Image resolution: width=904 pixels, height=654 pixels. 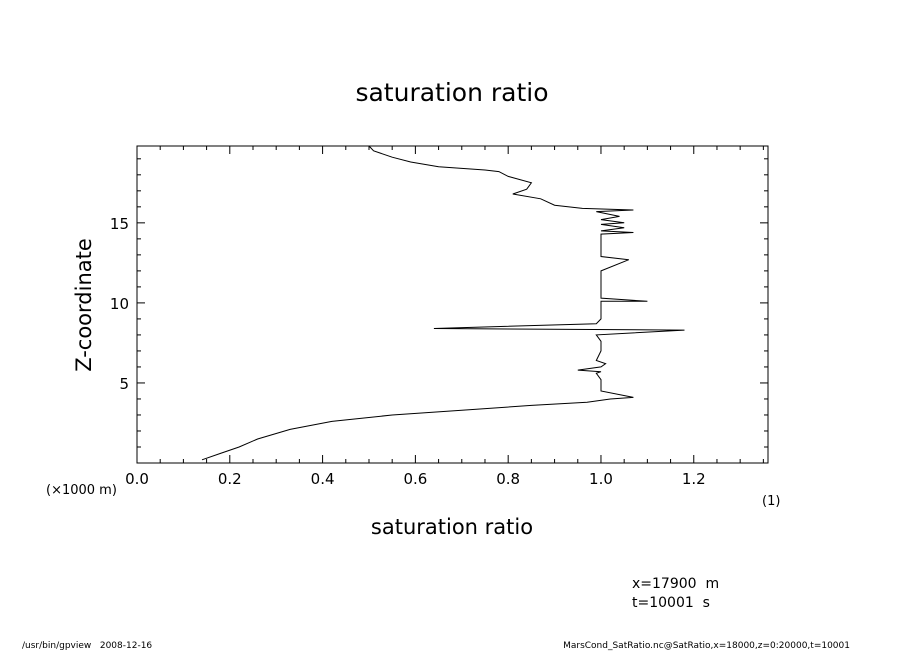 I want to click on y-tick-label: 5, so click(x=124, y=384).